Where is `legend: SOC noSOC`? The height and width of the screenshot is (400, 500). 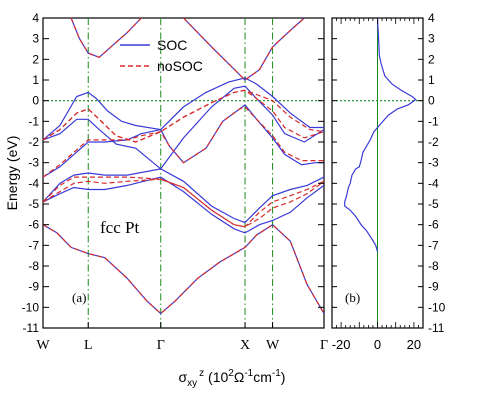 legend: SOC noSOC is located at coordinates (161, 55).